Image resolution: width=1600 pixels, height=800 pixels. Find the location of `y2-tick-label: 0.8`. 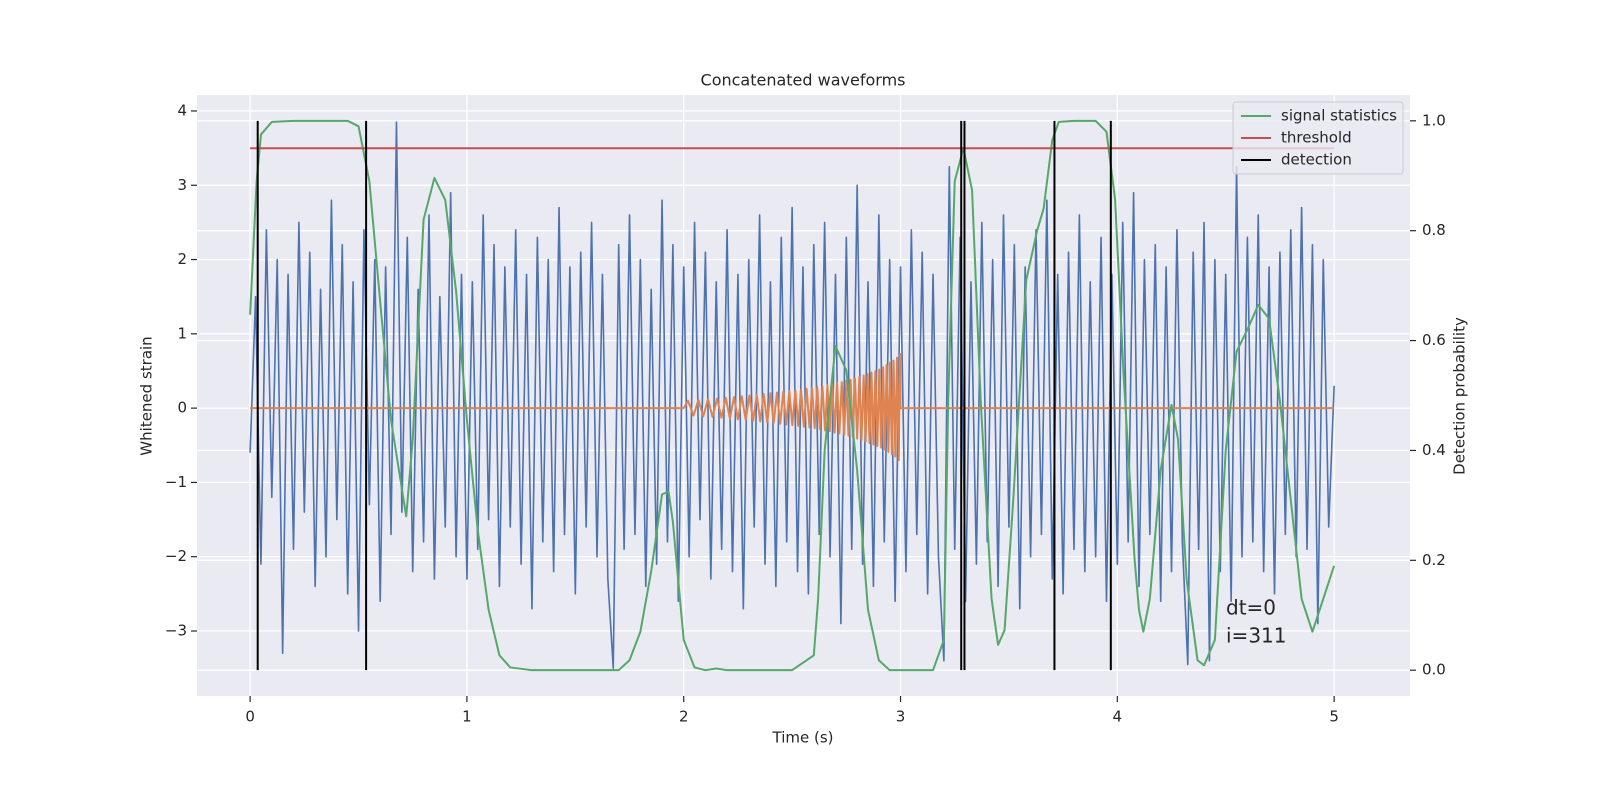

y2-tick-label: 0.8 is located at coordinates (1434, 230).